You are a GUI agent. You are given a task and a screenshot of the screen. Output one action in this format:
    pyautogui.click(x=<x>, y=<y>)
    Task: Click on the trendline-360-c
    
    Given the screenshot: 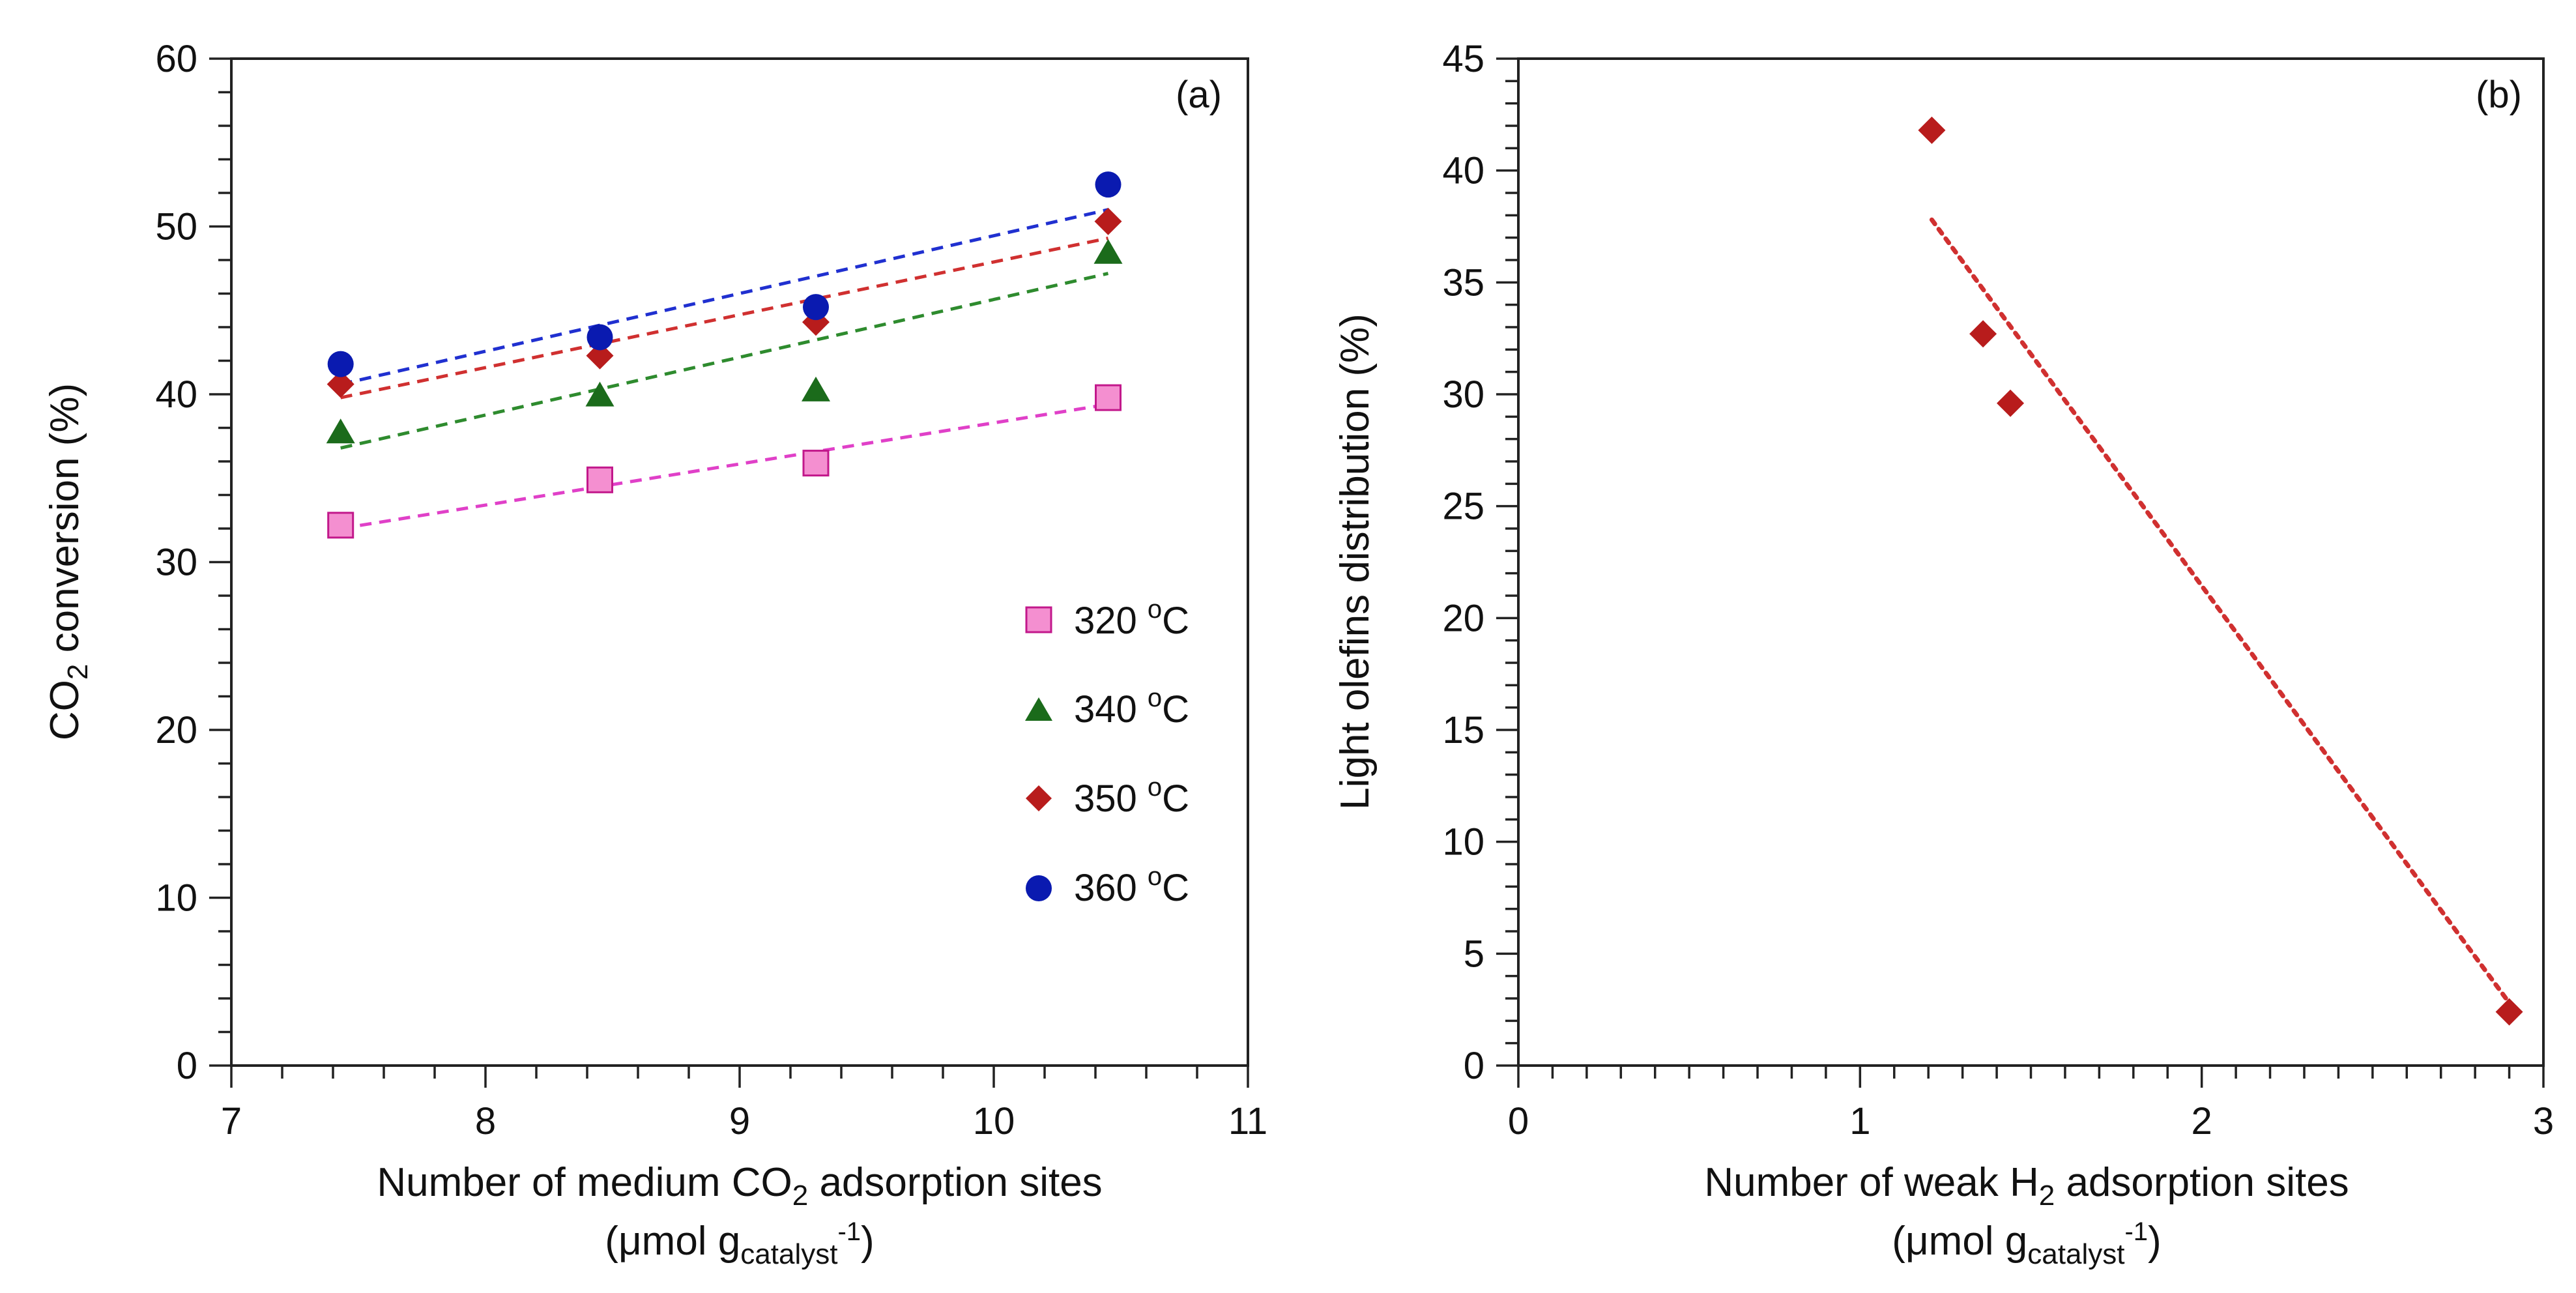 What is the action you would take?
    pyautogui.click(x=724, y=297)
    